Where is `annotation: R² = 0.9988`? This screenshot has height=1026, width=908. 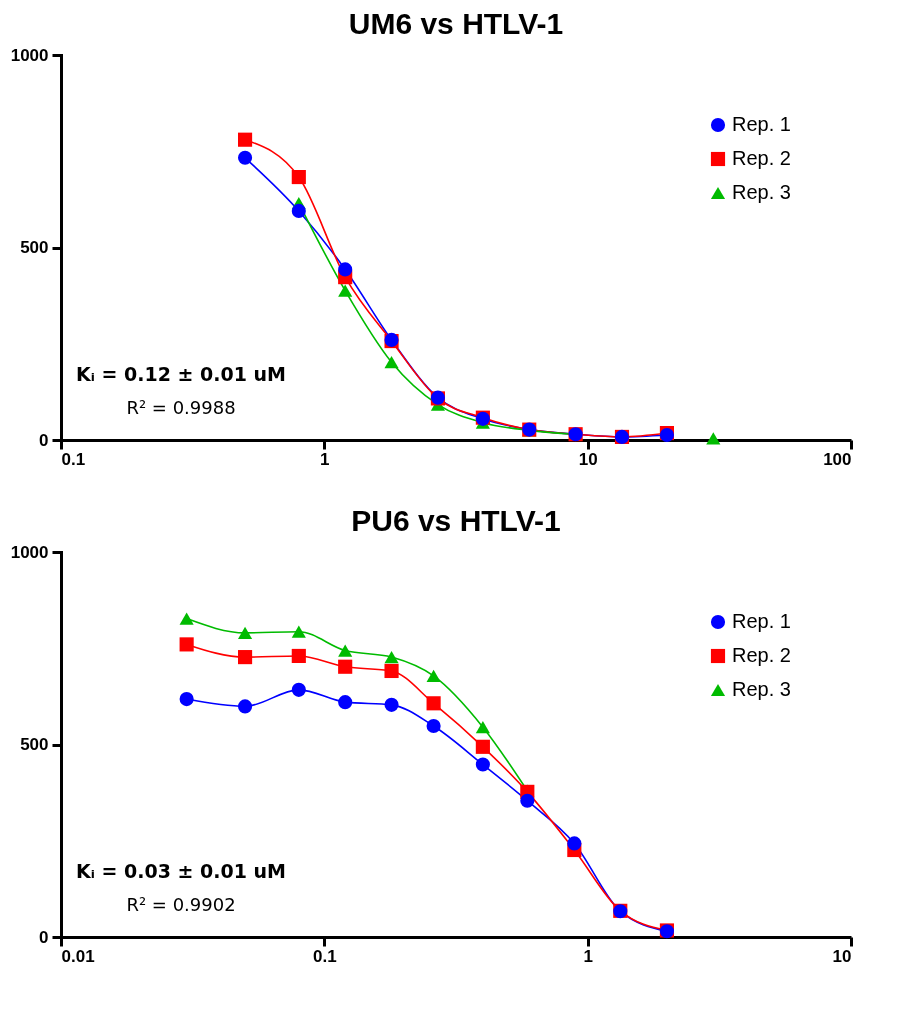
annotation: R² = 0.9988 is located at coordinates (181, 407).